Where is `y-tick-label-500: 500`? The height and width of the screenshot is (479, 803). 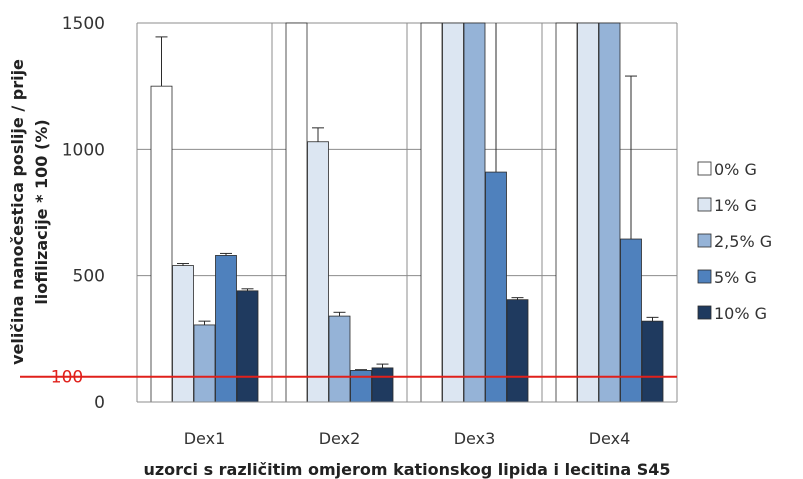 y-tick-label-500: 500 is located at coordinates (89, 277).